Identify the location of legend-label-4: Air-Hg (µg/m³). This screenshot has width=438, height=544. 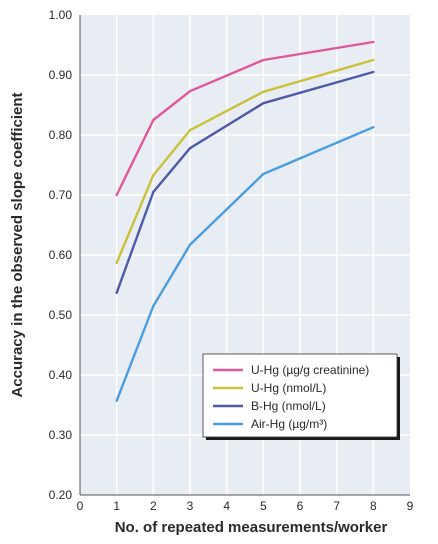
(289, 424).